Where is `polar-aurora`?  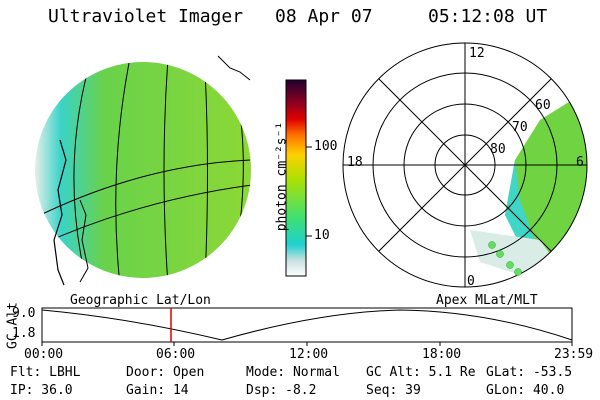 polar-aurora is located at coordinates (528, 185).